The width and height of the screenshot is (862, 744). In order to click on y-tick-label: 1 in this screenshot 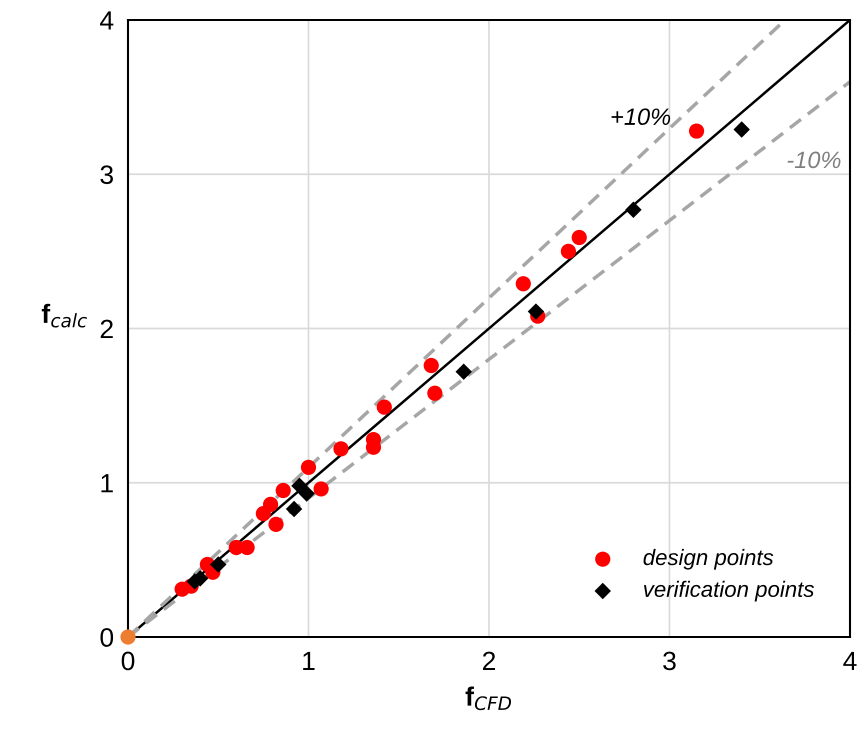, I will do `click(107, 483)`.